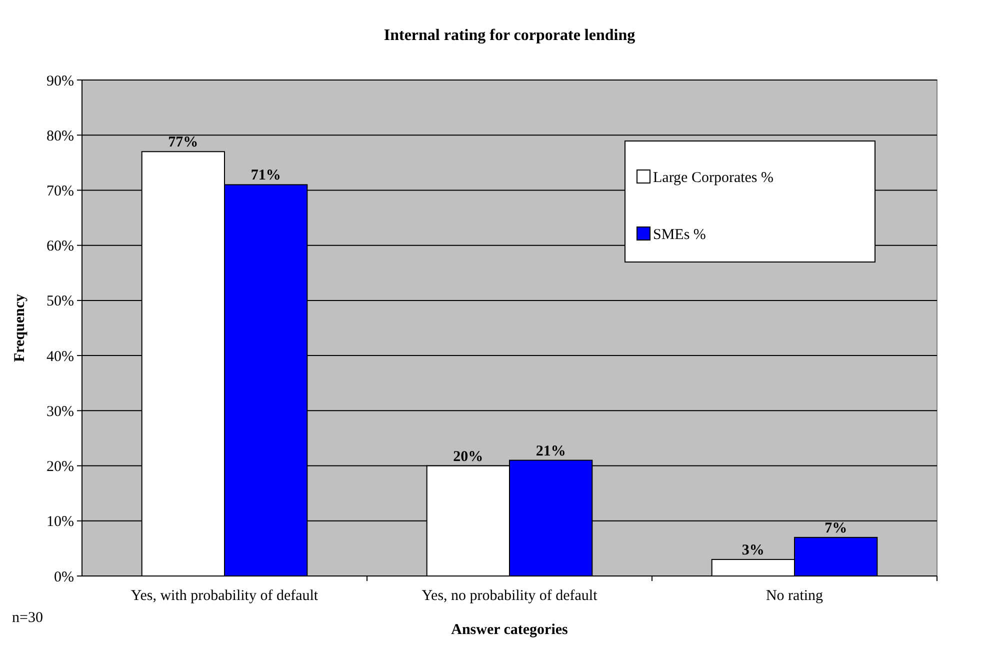  Describe the element at coordinates (60, 522) in the screenshot. I see `y-tick-label: 10%` at that location.